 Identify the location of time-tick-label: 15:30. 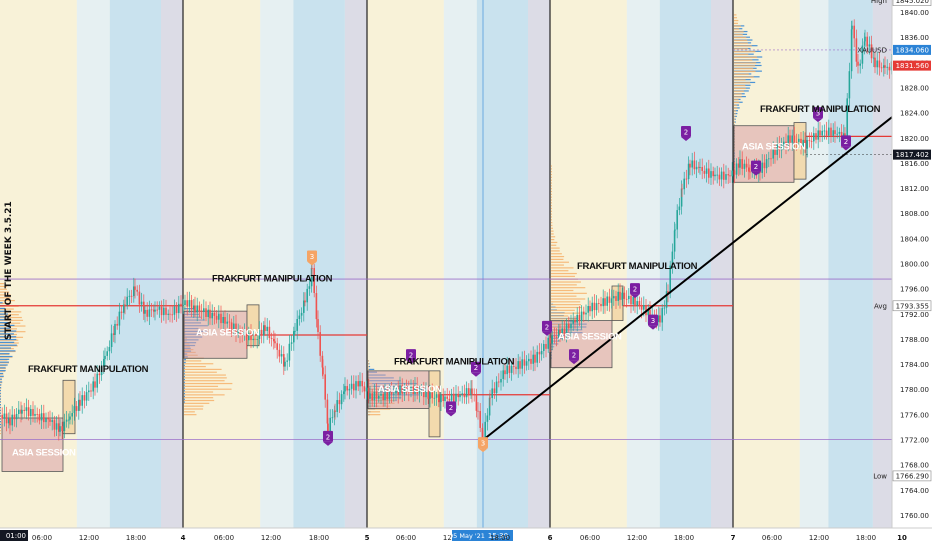
(498, 536).